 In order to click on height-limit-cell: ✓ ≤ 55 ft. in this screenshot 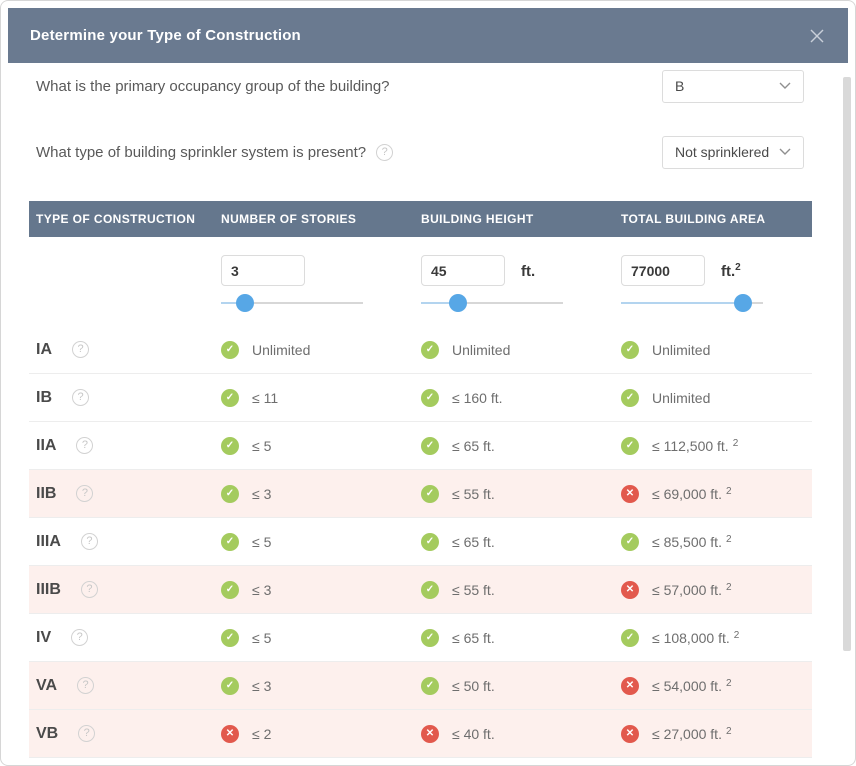, I will do `click(521, 589)`.